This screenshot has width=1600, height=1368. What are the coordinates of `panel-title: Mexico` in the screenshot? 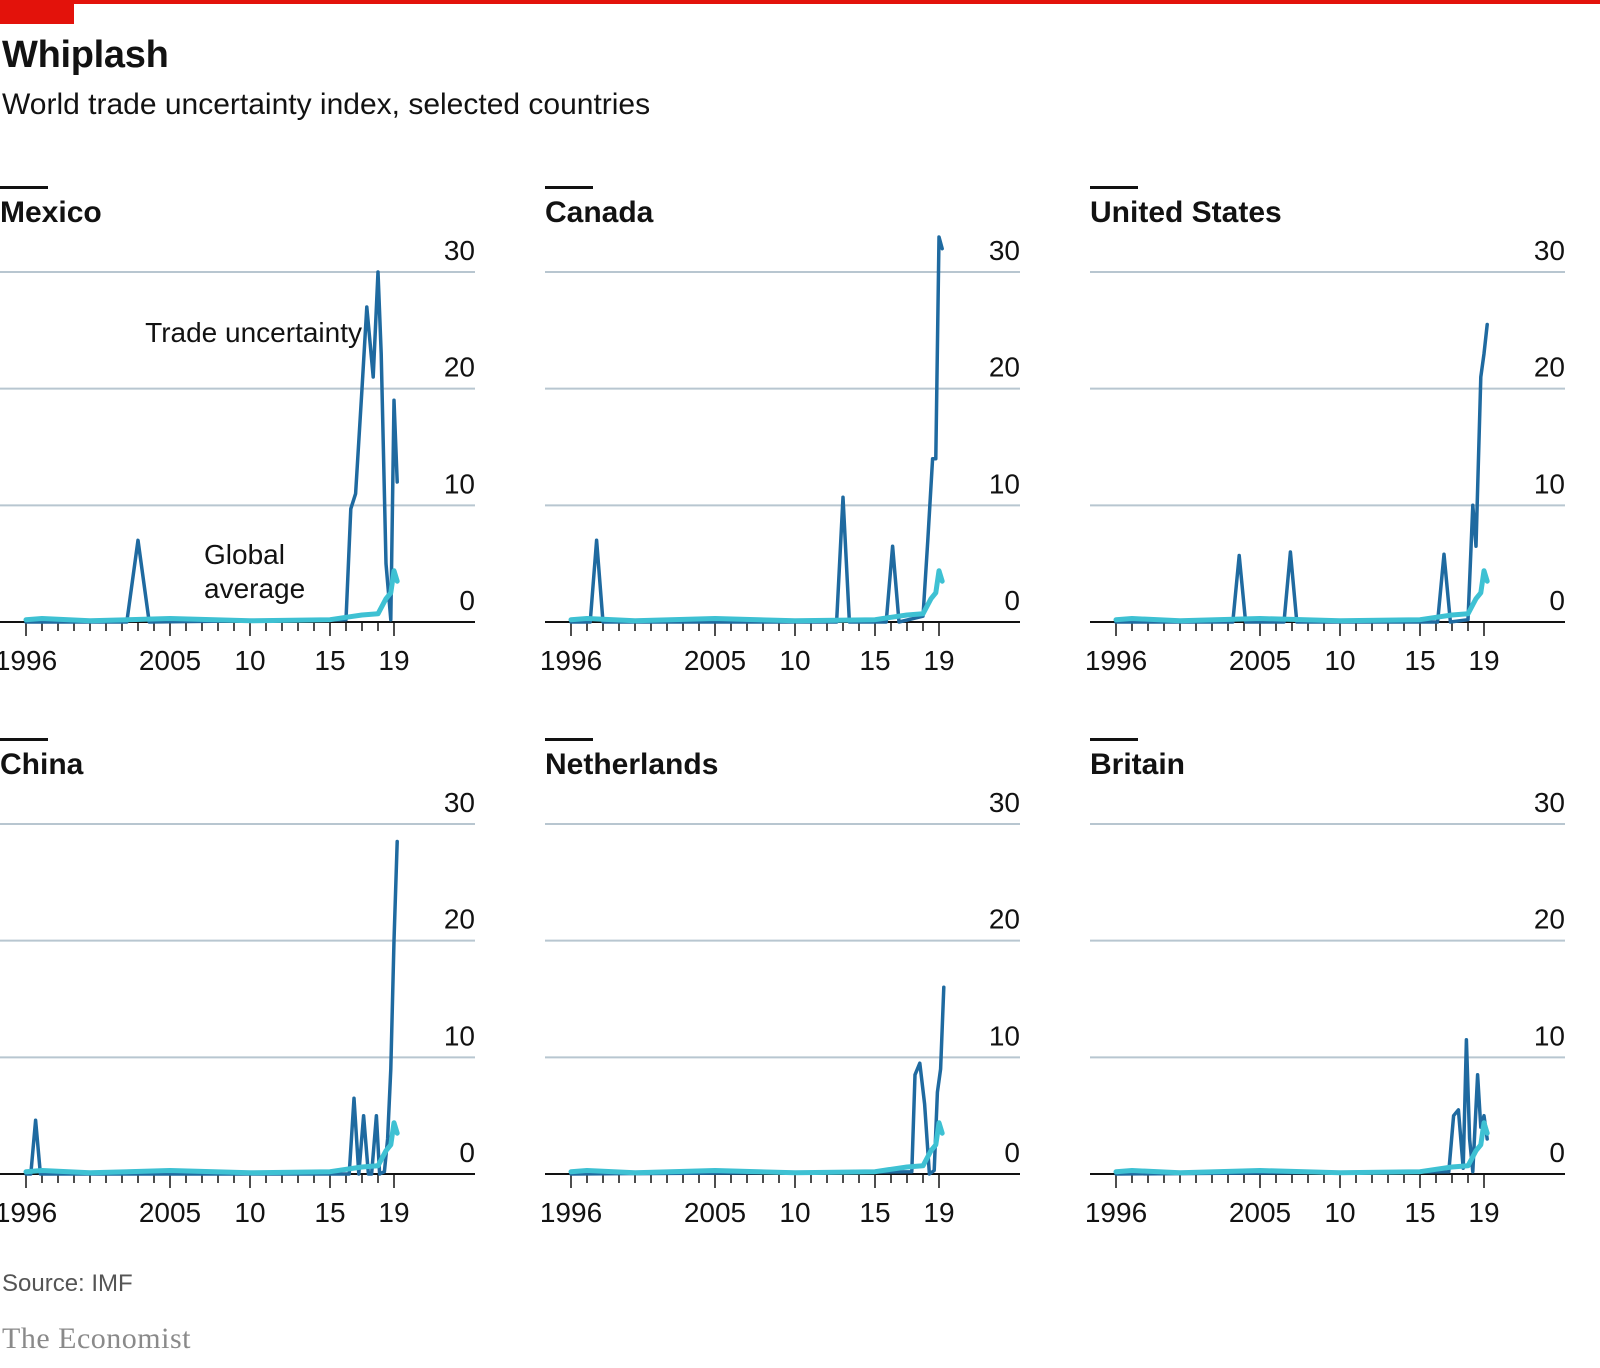 It's located at (51, 212).